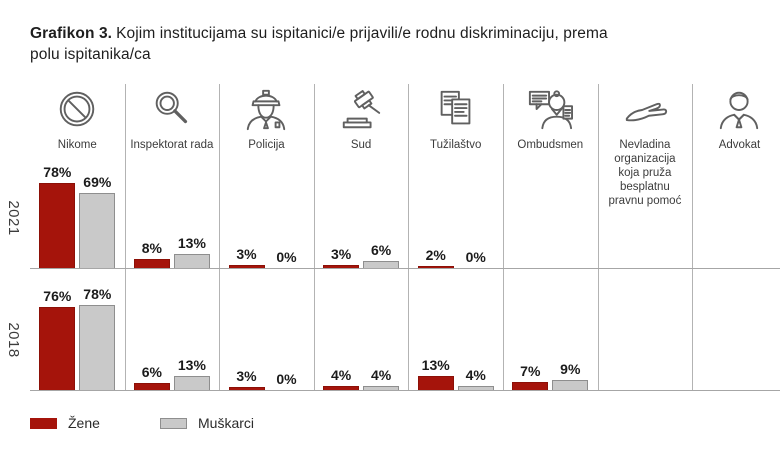  What do you see at coordinates (173, 423) in the screenshot?
I see `legend-swatch-muskarci` at bounding box center [173, 423].